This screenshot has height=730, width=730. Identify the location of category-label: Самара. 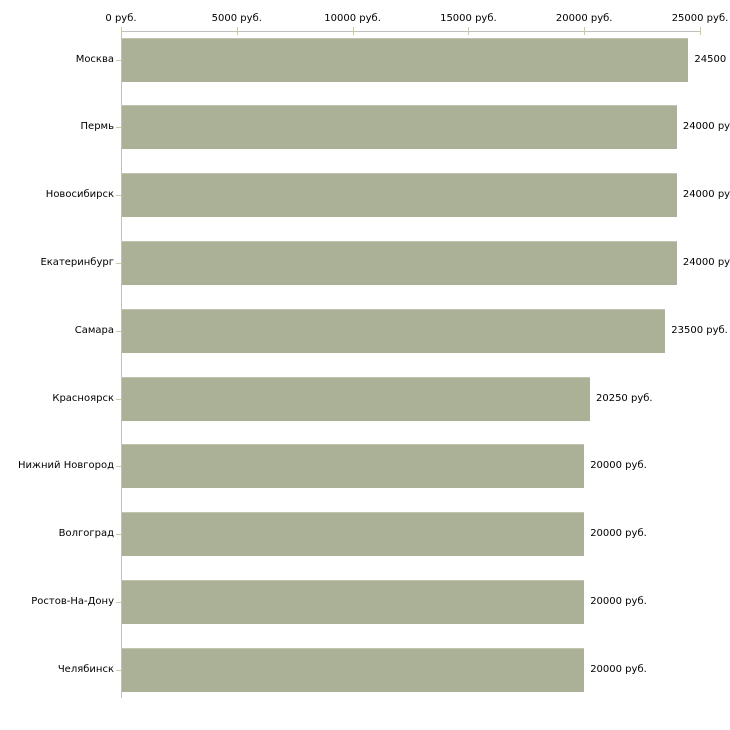
(94, 330).